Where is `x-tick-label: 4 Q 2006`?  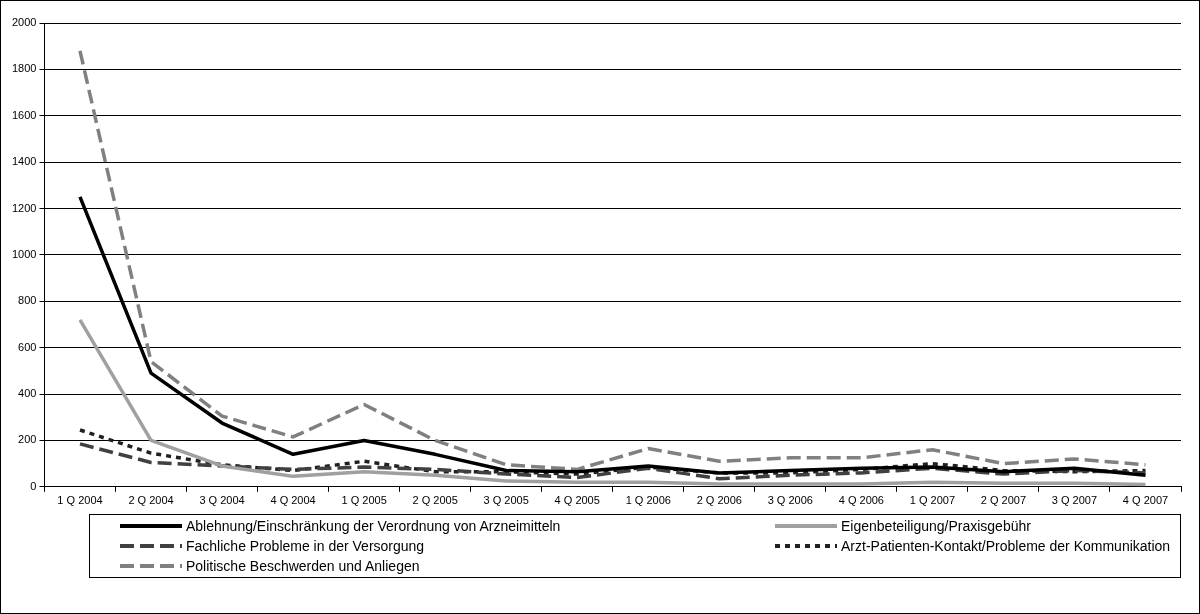
x-tick-label: 4 Q 2006 is located at coordinates (861, 500).